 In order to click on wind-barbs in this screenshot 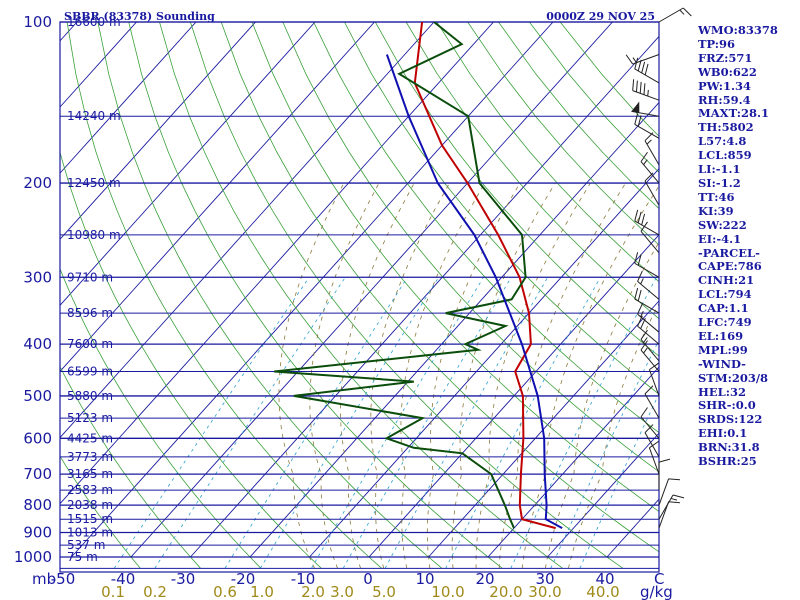, I will do `click(658, 268)`.